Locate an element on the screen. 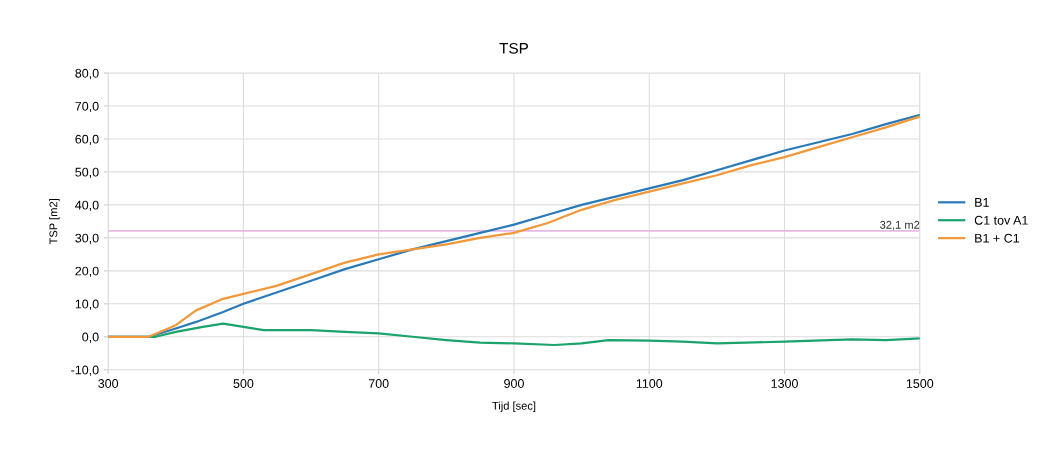 This screenshot has width=1050, height=471. y-tick-label: 10,0 is located at coordinates (87, 304).